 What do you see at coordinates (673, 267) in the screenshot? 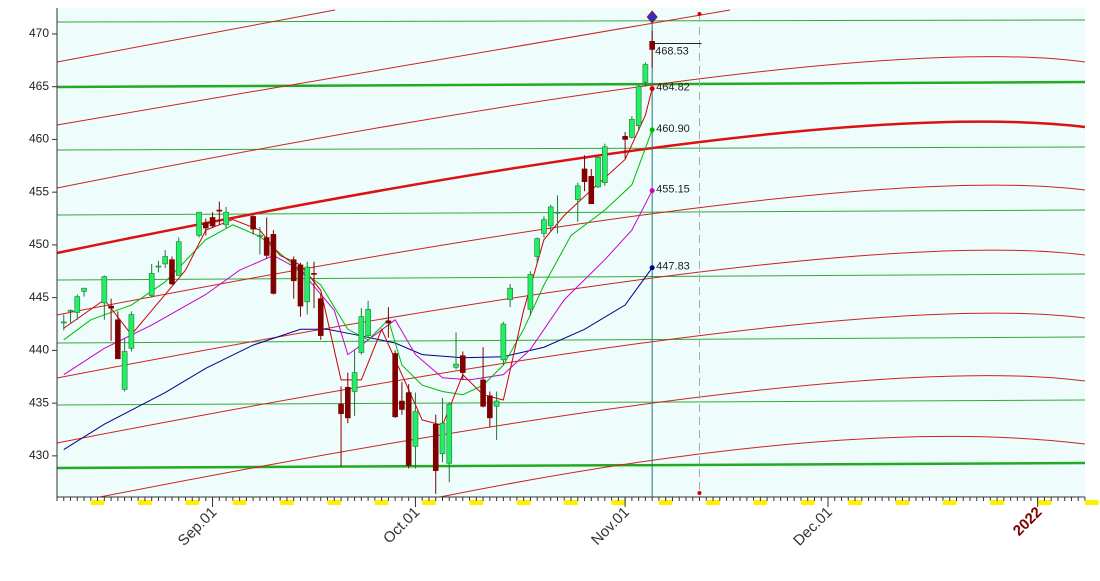
I see `ma-end-label: 447.83` at bounding box center [673, 267].